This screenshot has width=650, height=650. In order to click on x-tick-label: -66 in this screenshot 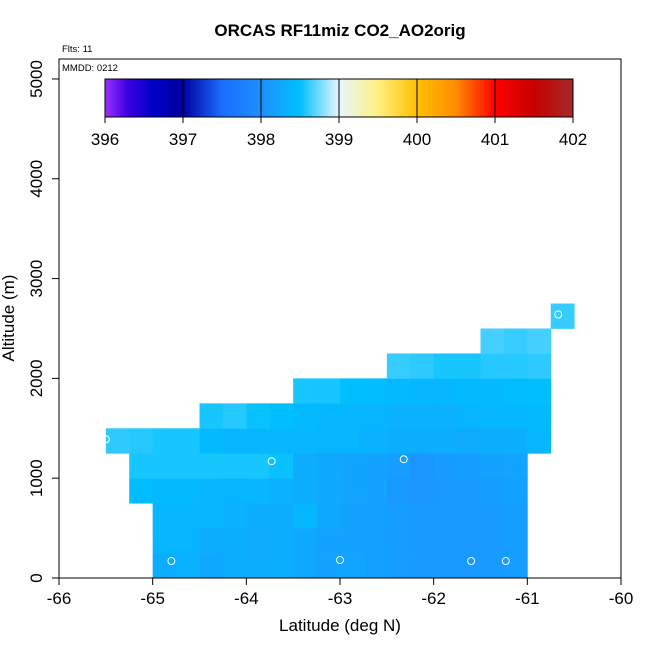, I will do `click(59, 598)`.